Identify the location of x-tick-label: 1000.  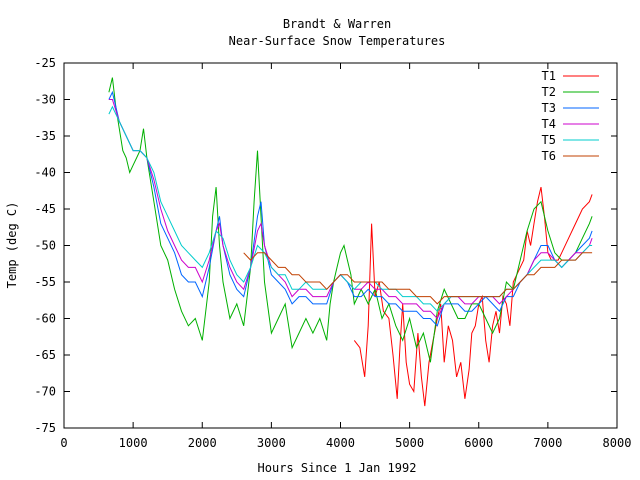
(133, 443).